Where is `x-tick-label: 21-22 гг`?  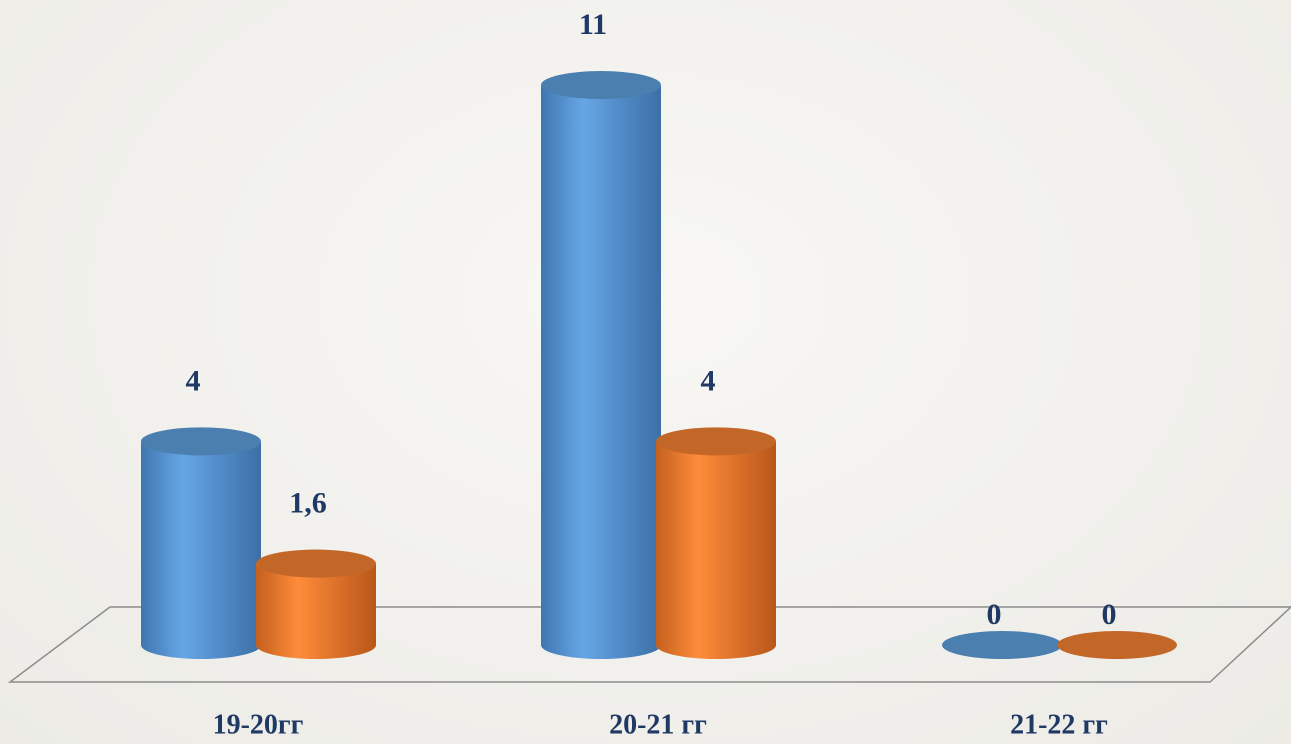 x-tick-label: 21-22 гг is located at coordinates (1059, 724).